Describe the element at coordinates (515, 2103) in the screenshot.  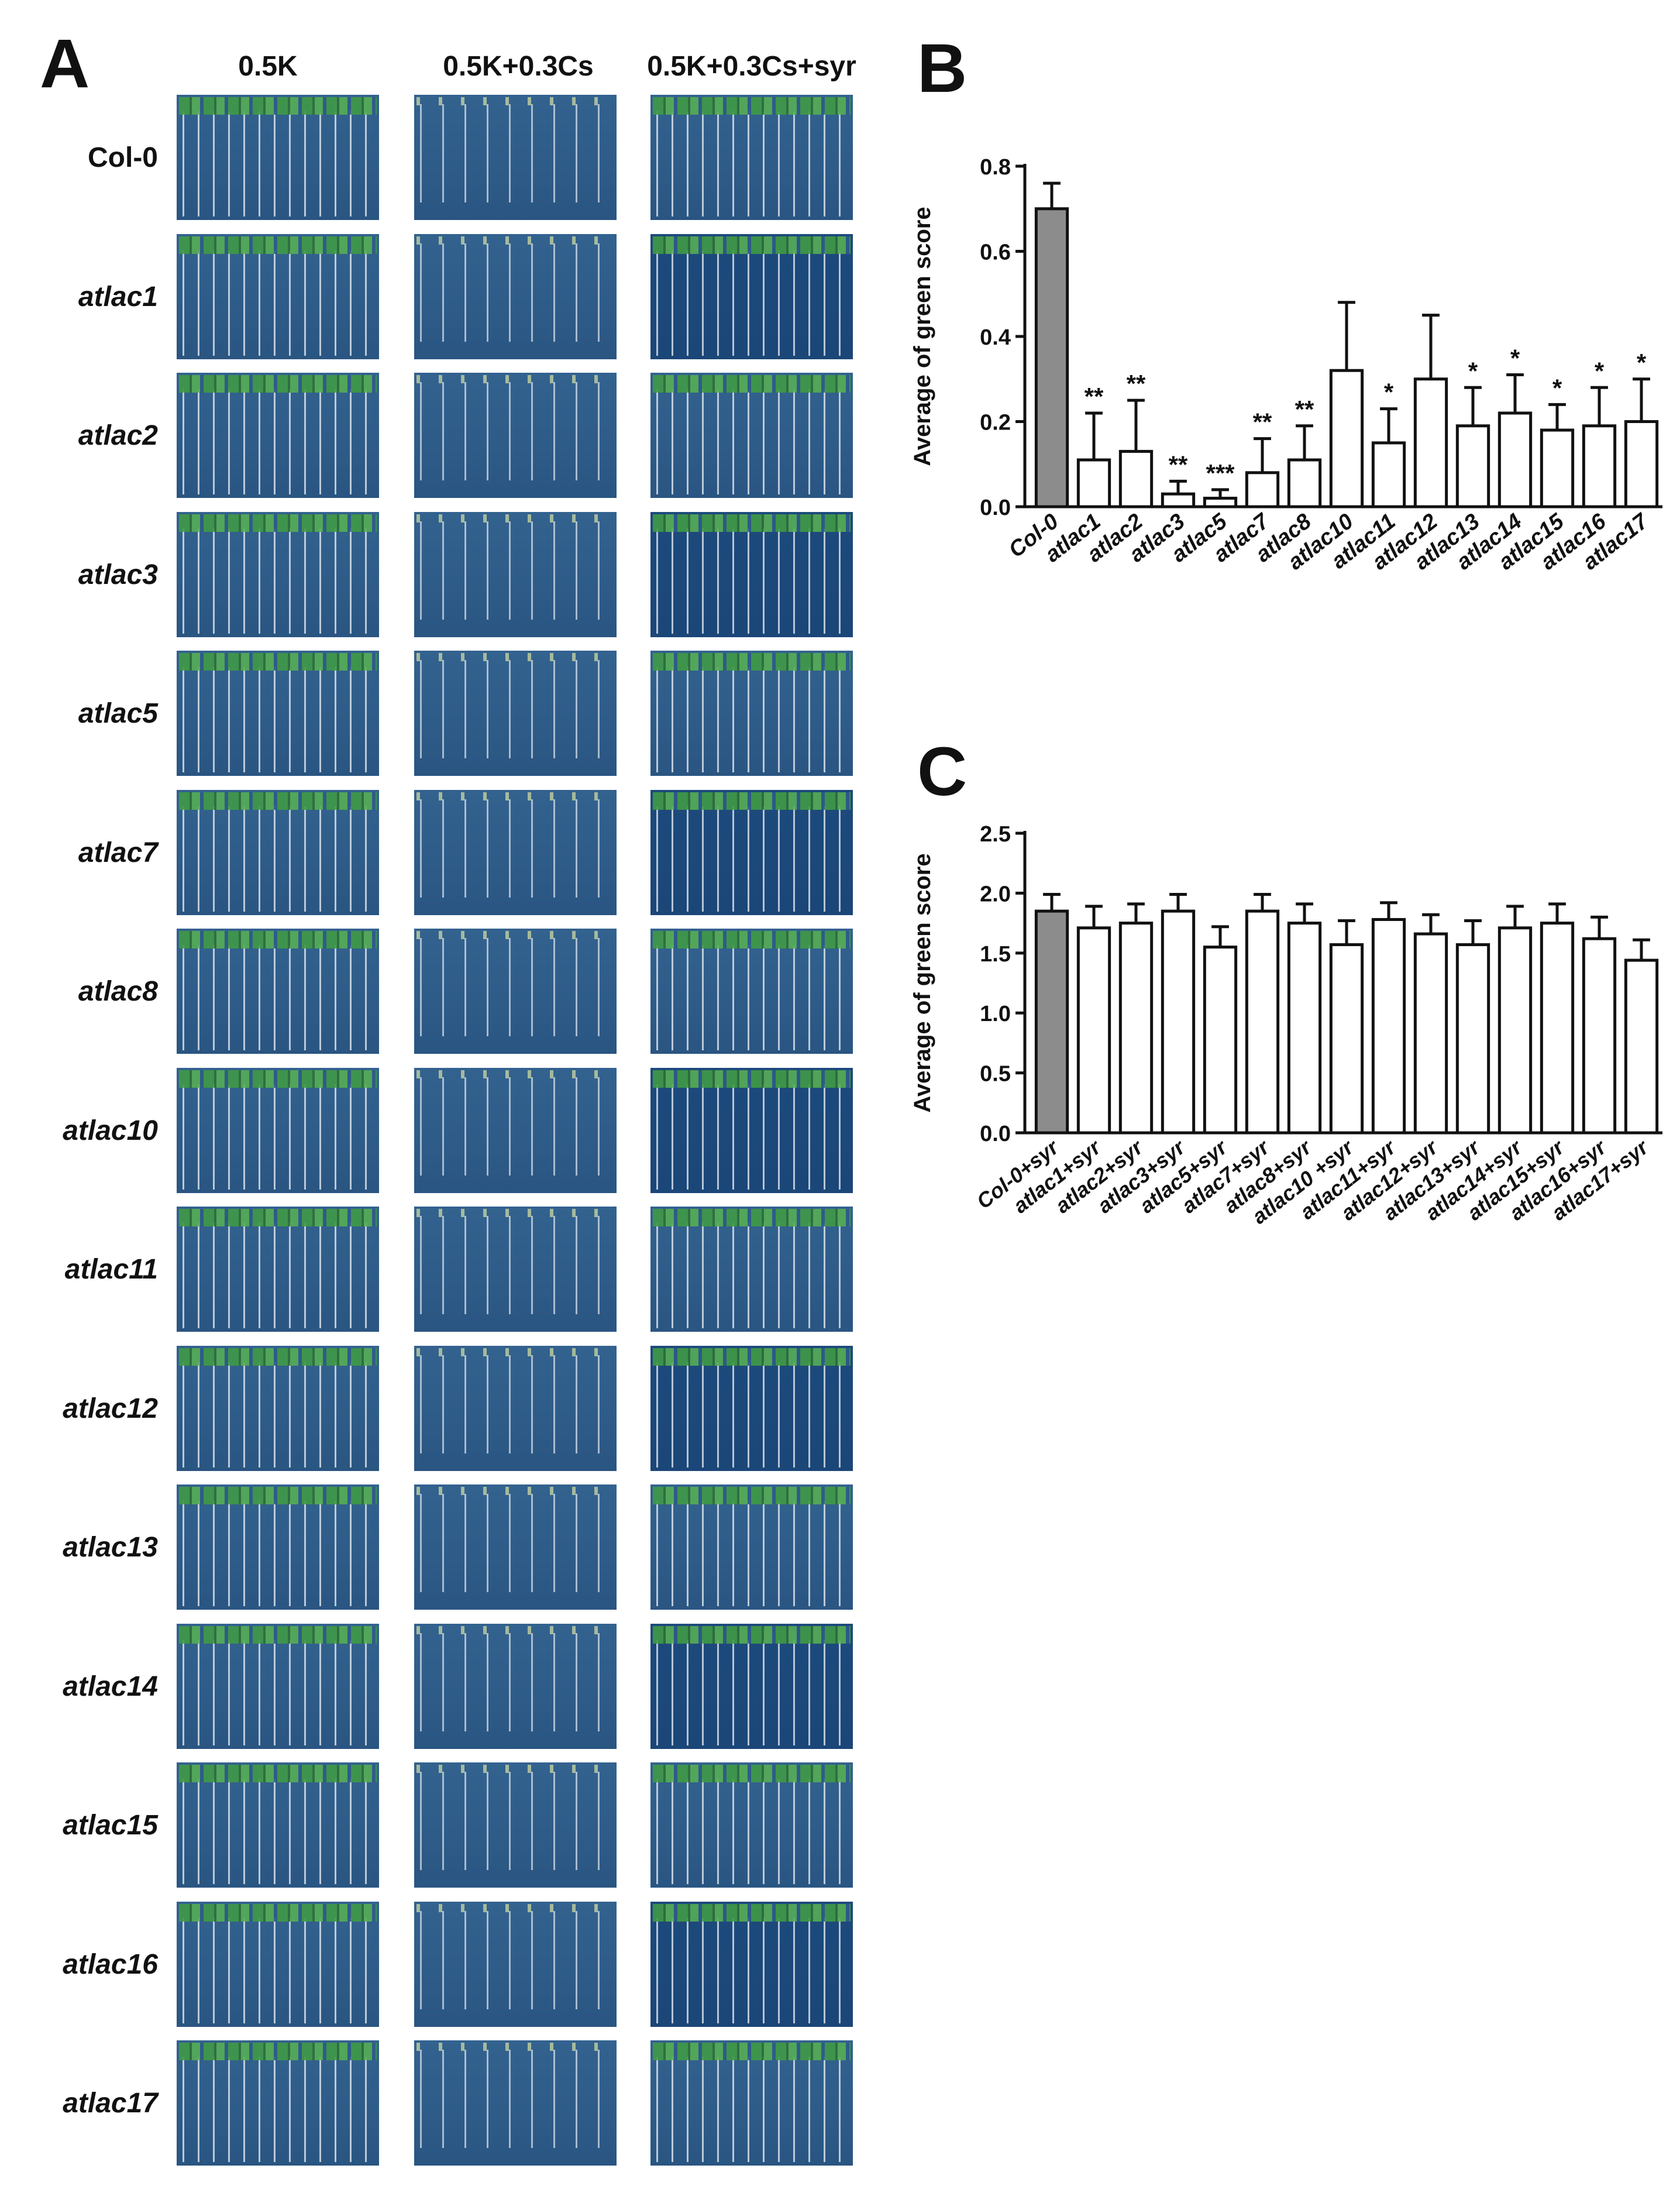
I see `seedling-photo-atlac17-col1` at that location.